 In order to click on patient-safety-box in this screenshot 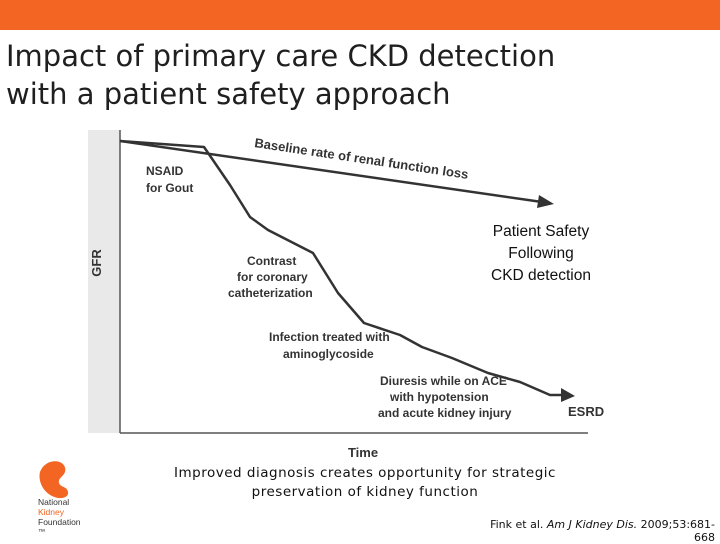, I will do `click(539, 250)`.